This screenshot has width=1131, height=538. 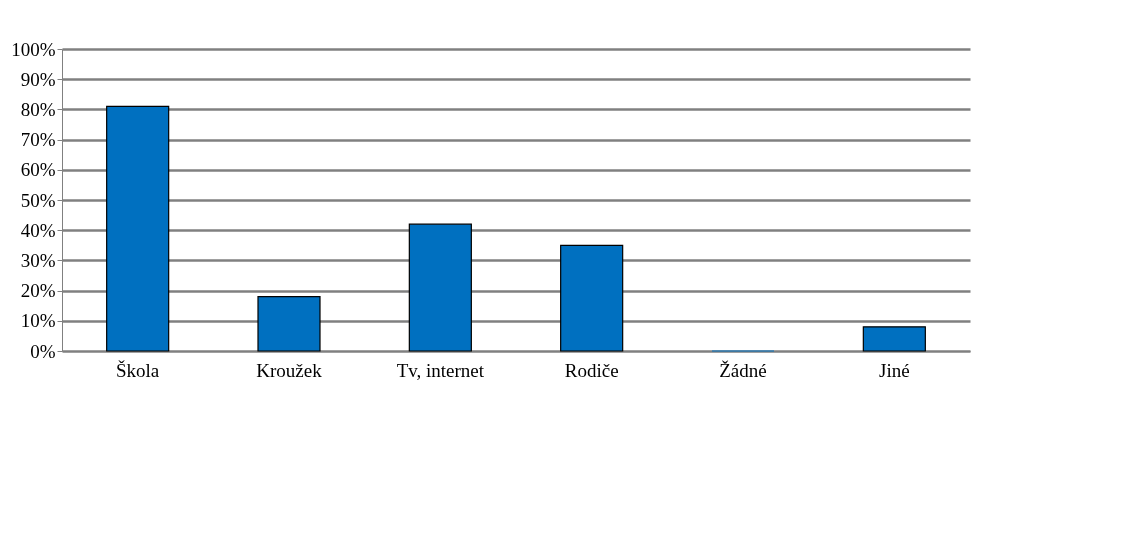 I want to click on y-tick-label: 50%, so click(x=38, y=200).